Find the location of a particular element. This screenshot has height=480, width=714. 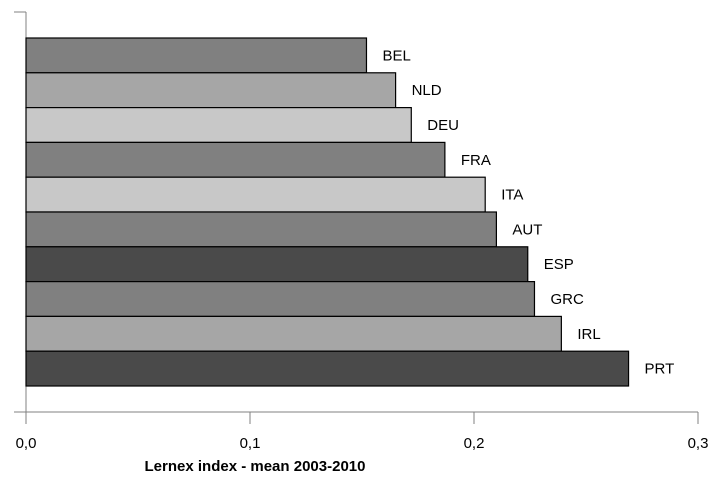

bar-label-esp: ESP is located at coordinates (559, 264).